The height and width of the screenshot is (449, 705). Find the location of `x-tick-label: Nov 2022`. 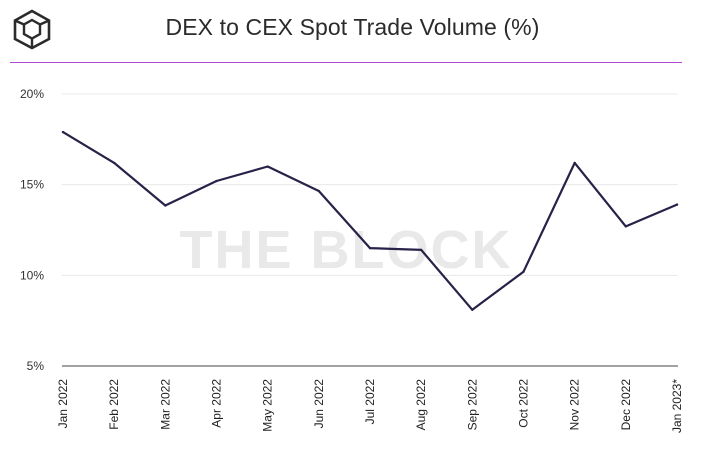

x-tick-label: Nov 2022 is located at coordinates (575, 405).